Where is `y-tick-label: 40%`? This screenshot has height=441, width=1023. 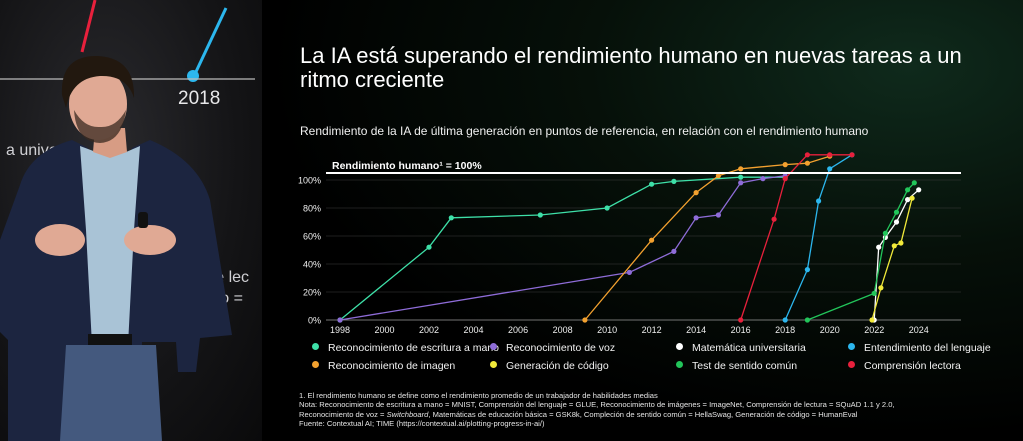
y-tick-label: 40% is located at coordinates (312, 265).